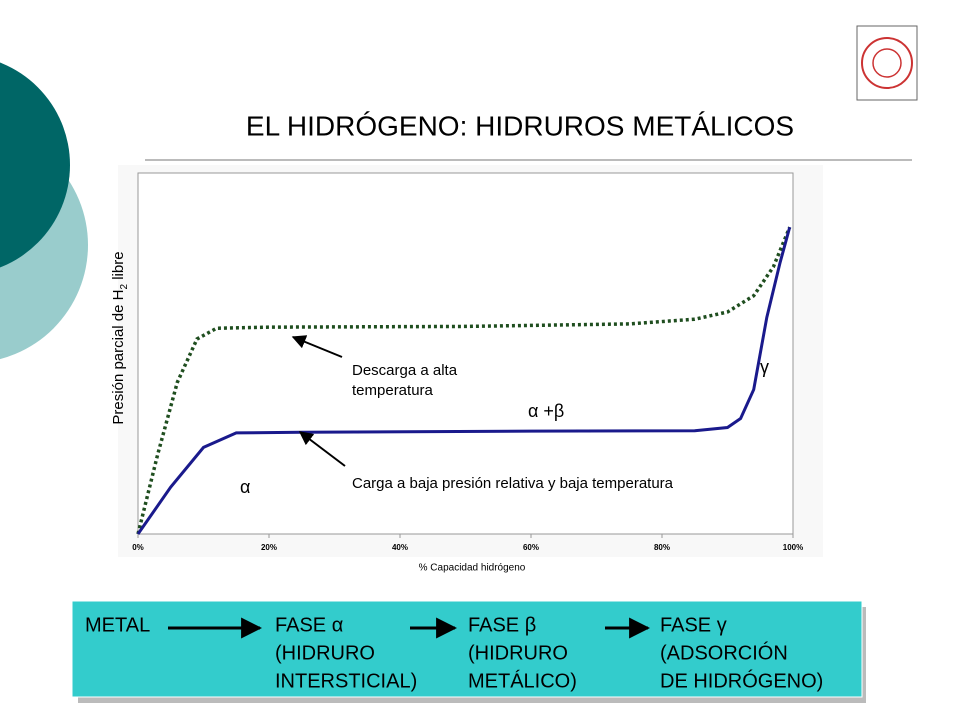 This screenshot has width=960, height=720. Describe the element at coordinates (520, 125) in the screenshot. I see `title: EL HIDRÓGENO: HIDRUROS METÁLICOS` at that location.